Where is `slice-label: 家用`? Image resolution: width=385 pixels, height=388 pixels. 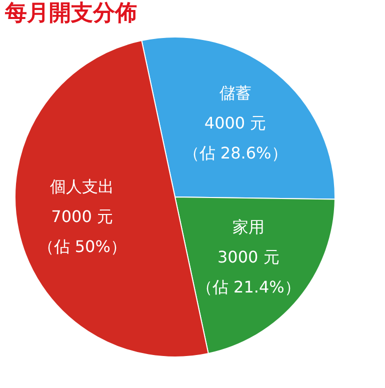 slice-label: 家用 is located at coordinates (248, 226).